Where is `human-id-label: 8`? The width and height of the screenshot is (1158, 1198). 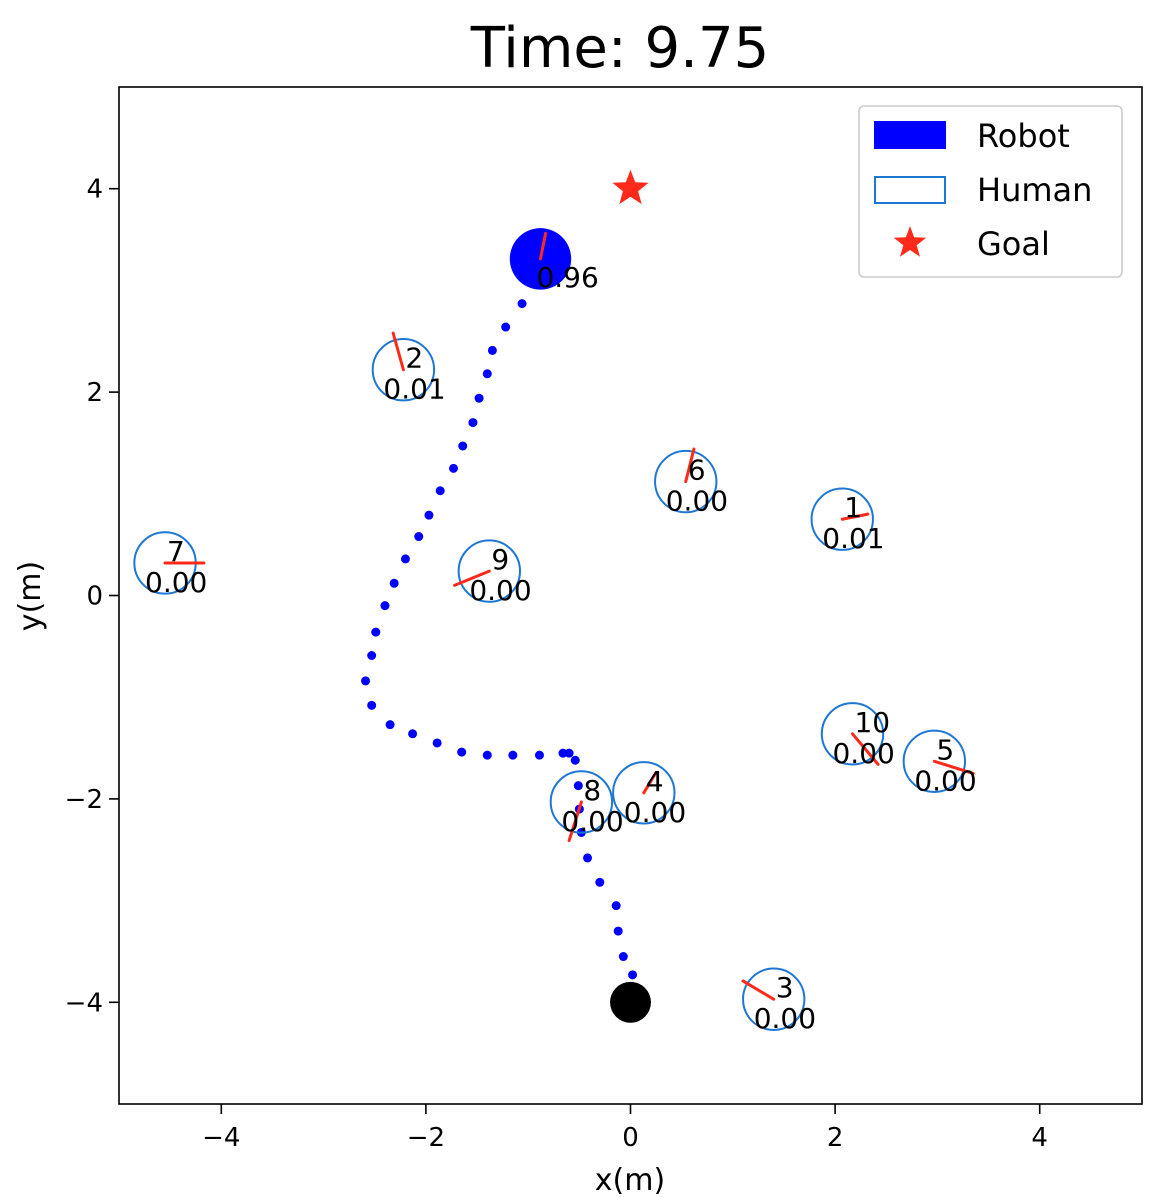 human-id-label: 8 is located at coordinates (592, 790).